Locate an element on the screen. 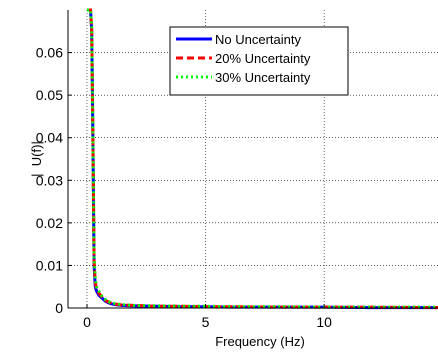 This screenshot has height=356, width=438. legend-label-3: 30% Uncertainty is located at coordinates (263, 77).